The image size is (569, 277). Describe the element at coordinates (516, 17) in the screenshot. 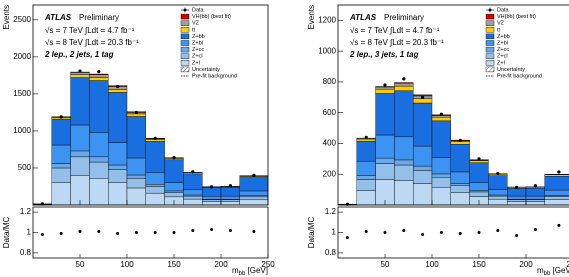

I see `legend-label: VH(bb) (best fit)` at that location.